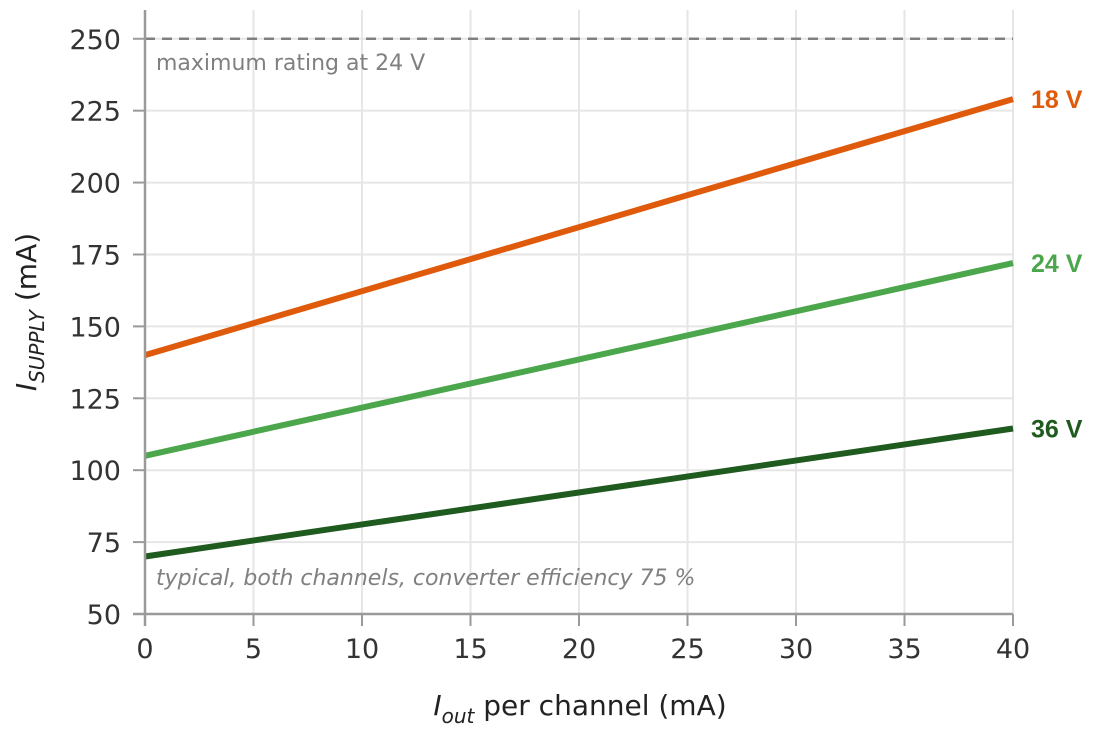 This screenshot has width=1100, height=734. Describe the element at coordinates (253, 649) in the screenshot. I see `x-tick-label: 5` at that location.